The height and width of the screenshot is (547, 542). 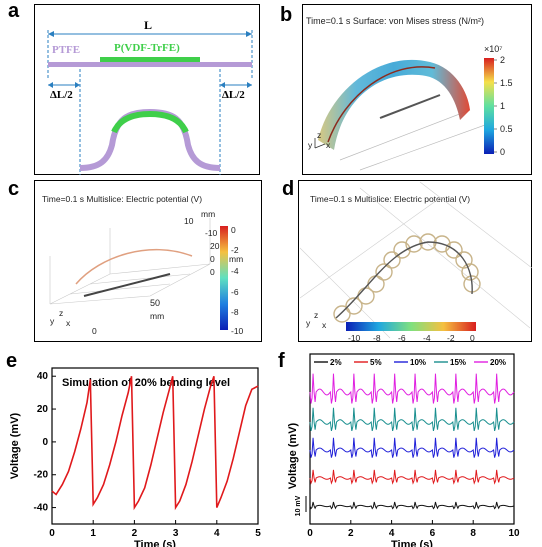 What do you see at coordinates (211, 233) in the screenshot?
I see `c-tick-1: -10` at bounding box center [211, 233].